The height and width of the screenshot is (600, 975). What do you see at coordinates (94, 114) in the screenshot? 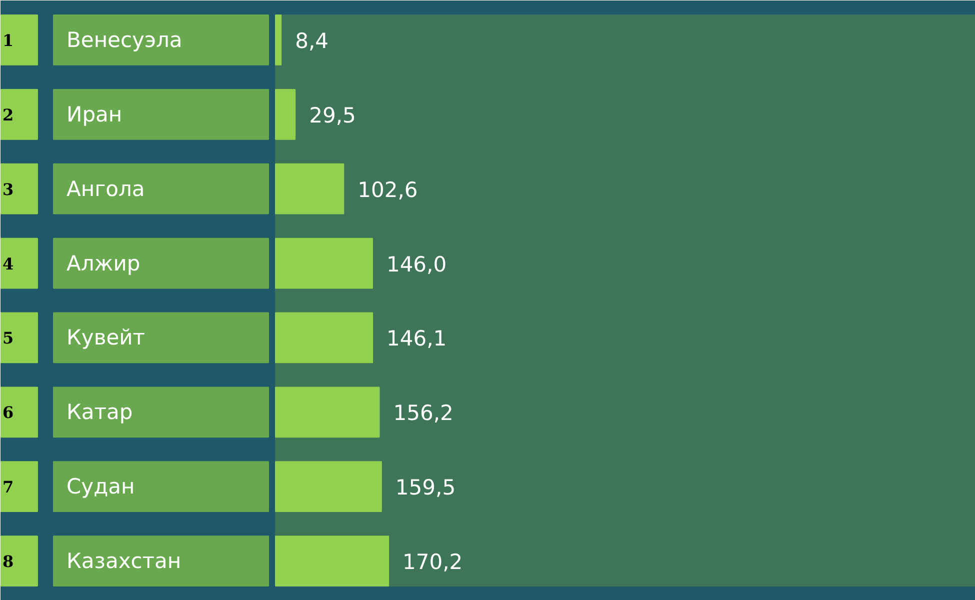
I see `y-tick-label: Иран` at bounding box center [94, 114].